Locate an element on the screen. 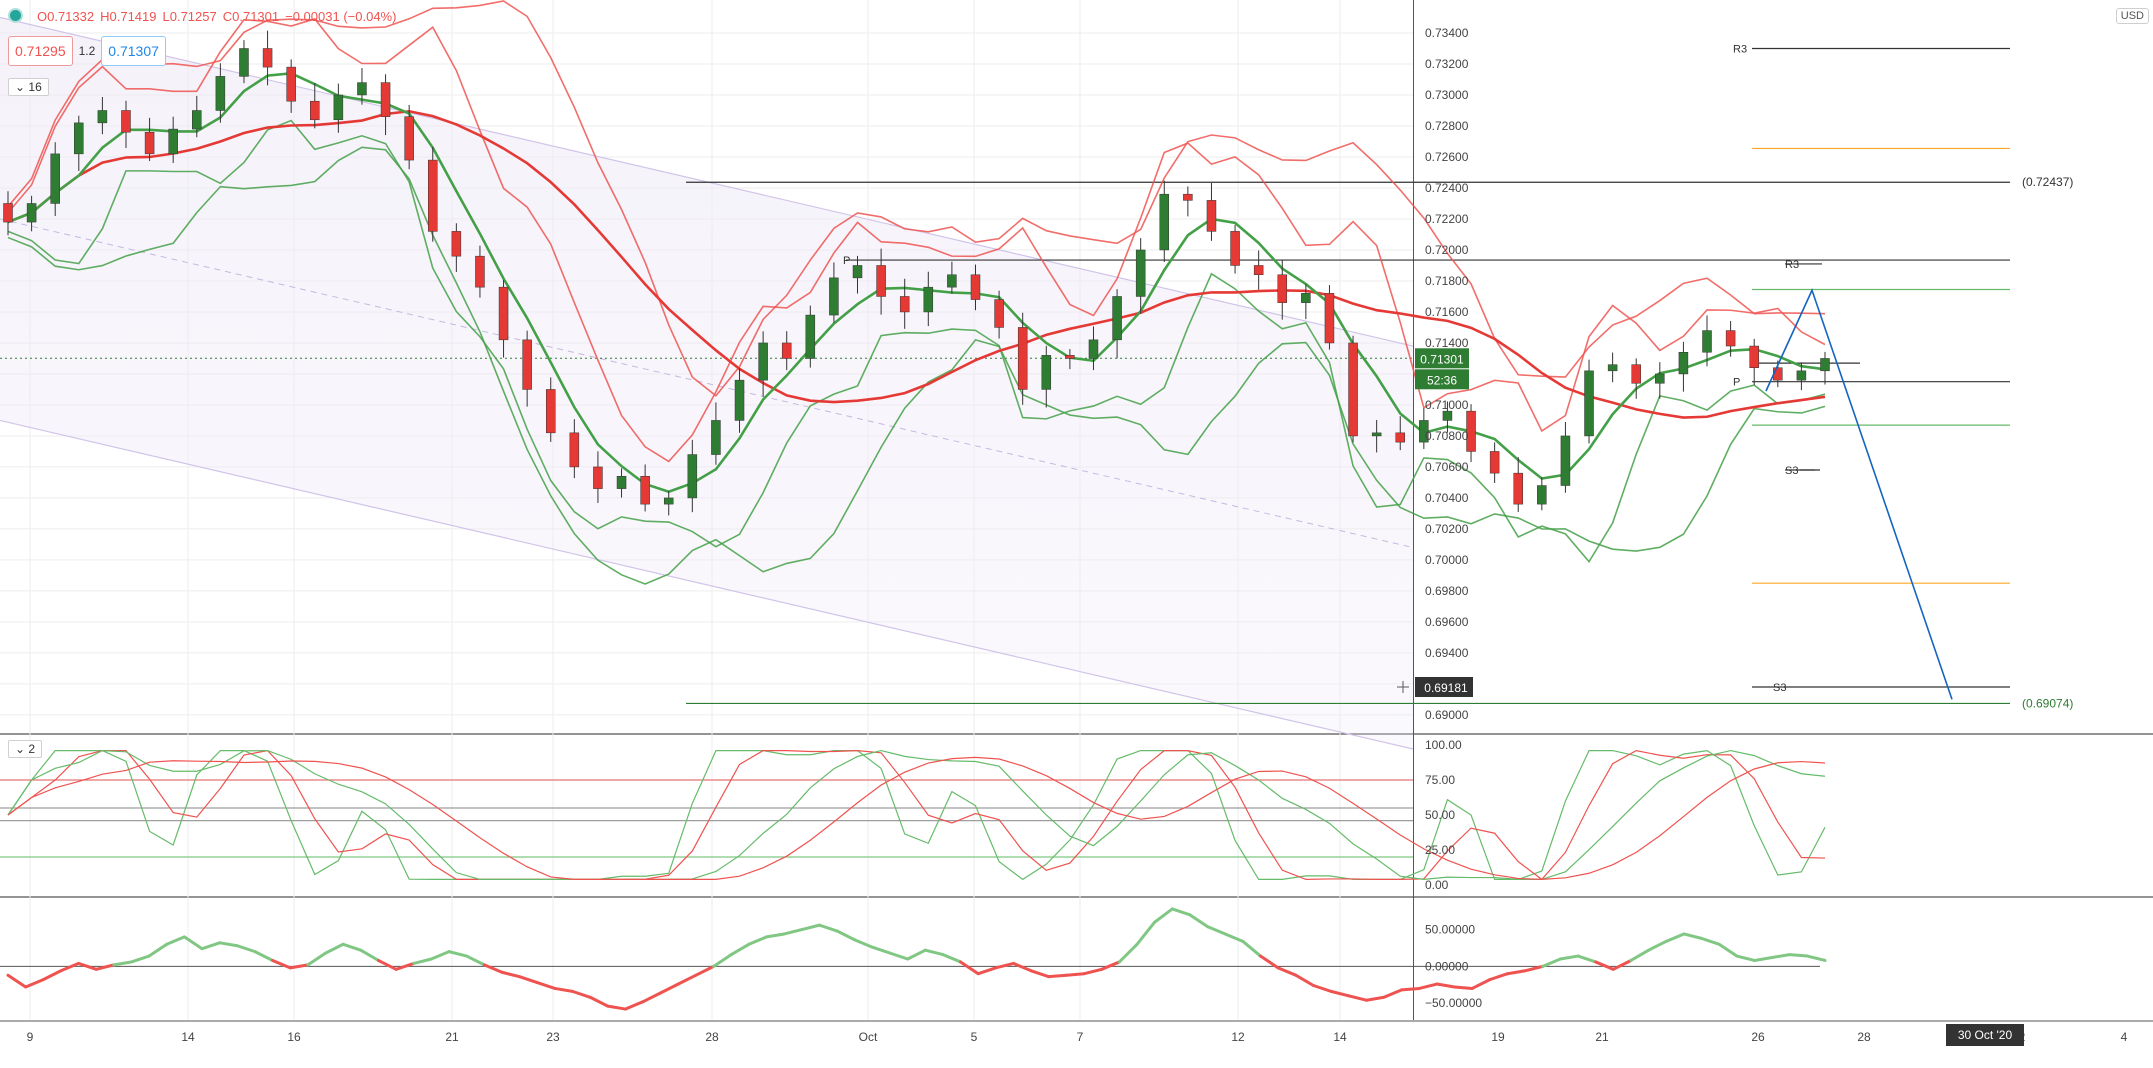  time-tick-label: 5 is located at coordinates (974, 1037).